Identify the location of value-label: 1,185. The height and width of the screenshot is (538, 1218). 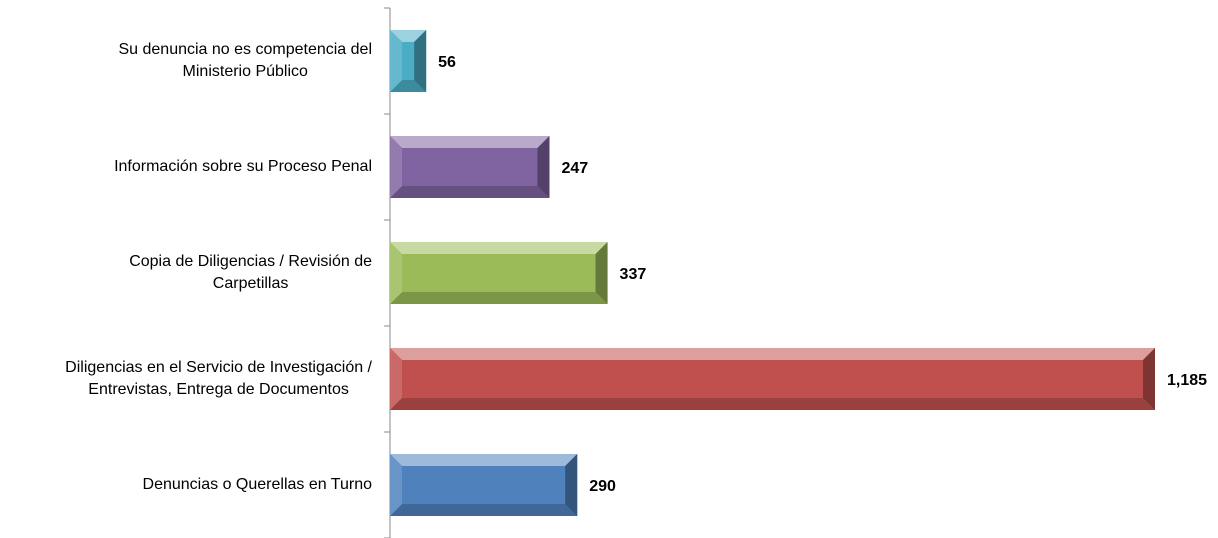
(1187, 380).